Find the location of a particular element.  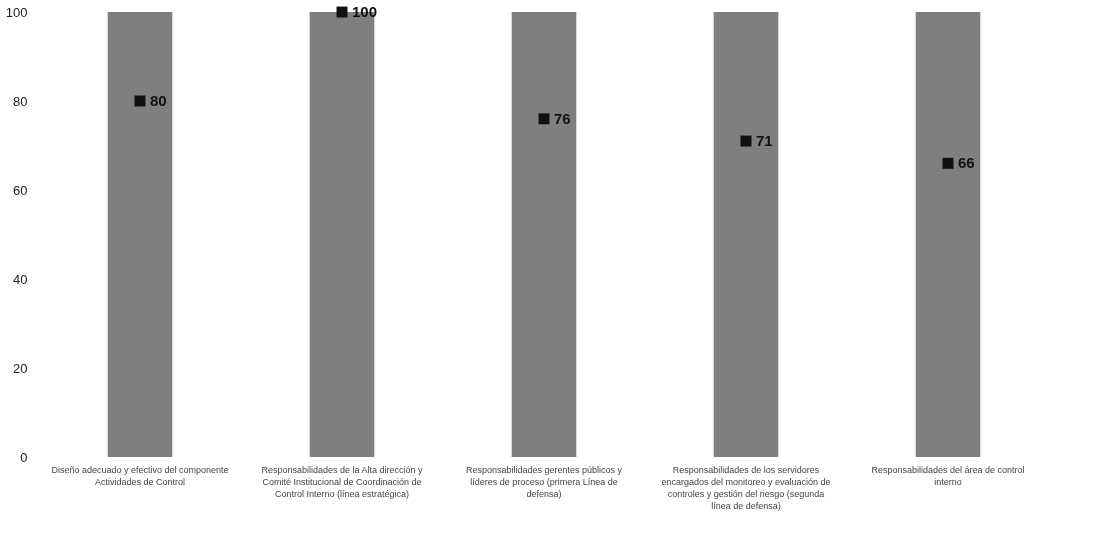

x-tick-label: Diseño adecuado y efectivo del componente Actividades de Control is located at coordinates (140, 475).